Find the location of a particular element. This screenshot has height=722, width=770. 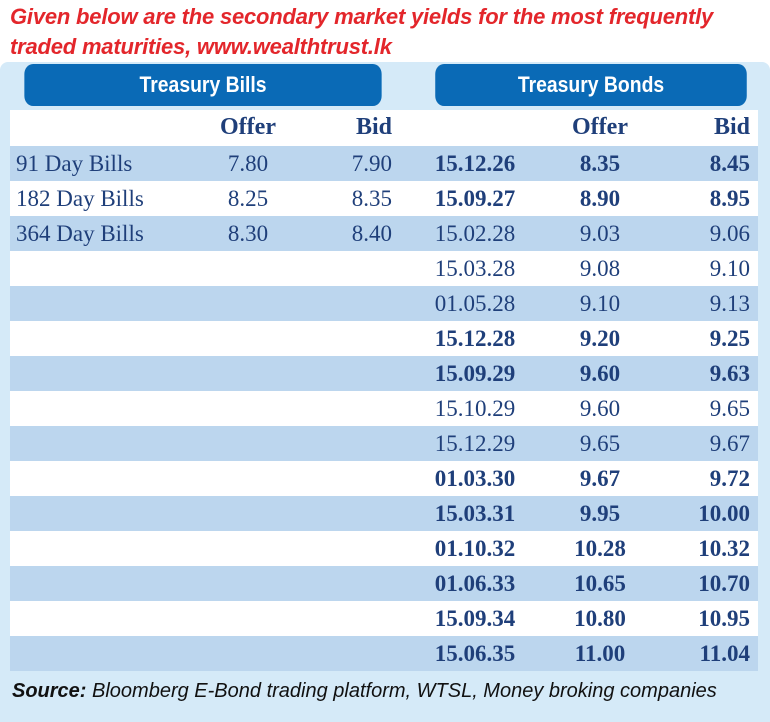

table-row: 15.10.29 9.60 9.65 is located at coordinates (384, 408).